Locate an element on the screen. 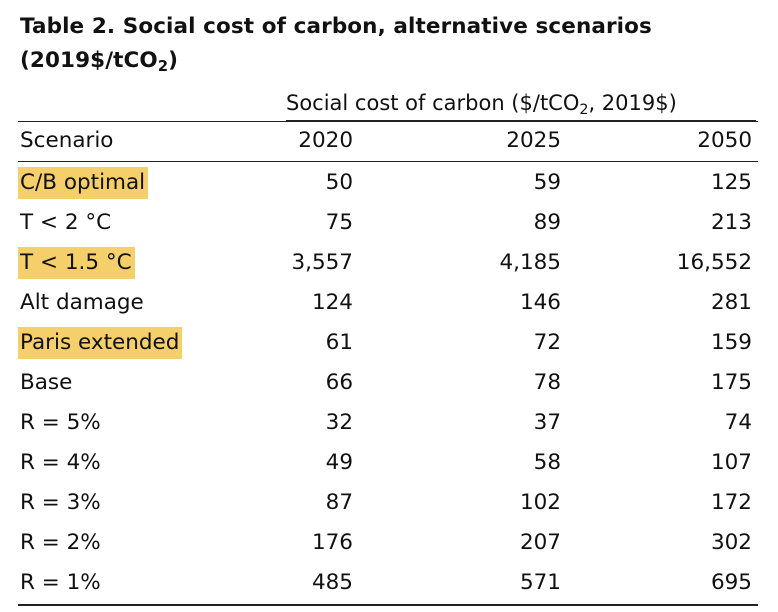  scenario-cell: T < 1.5 °C is located at coordinates (76, 263).